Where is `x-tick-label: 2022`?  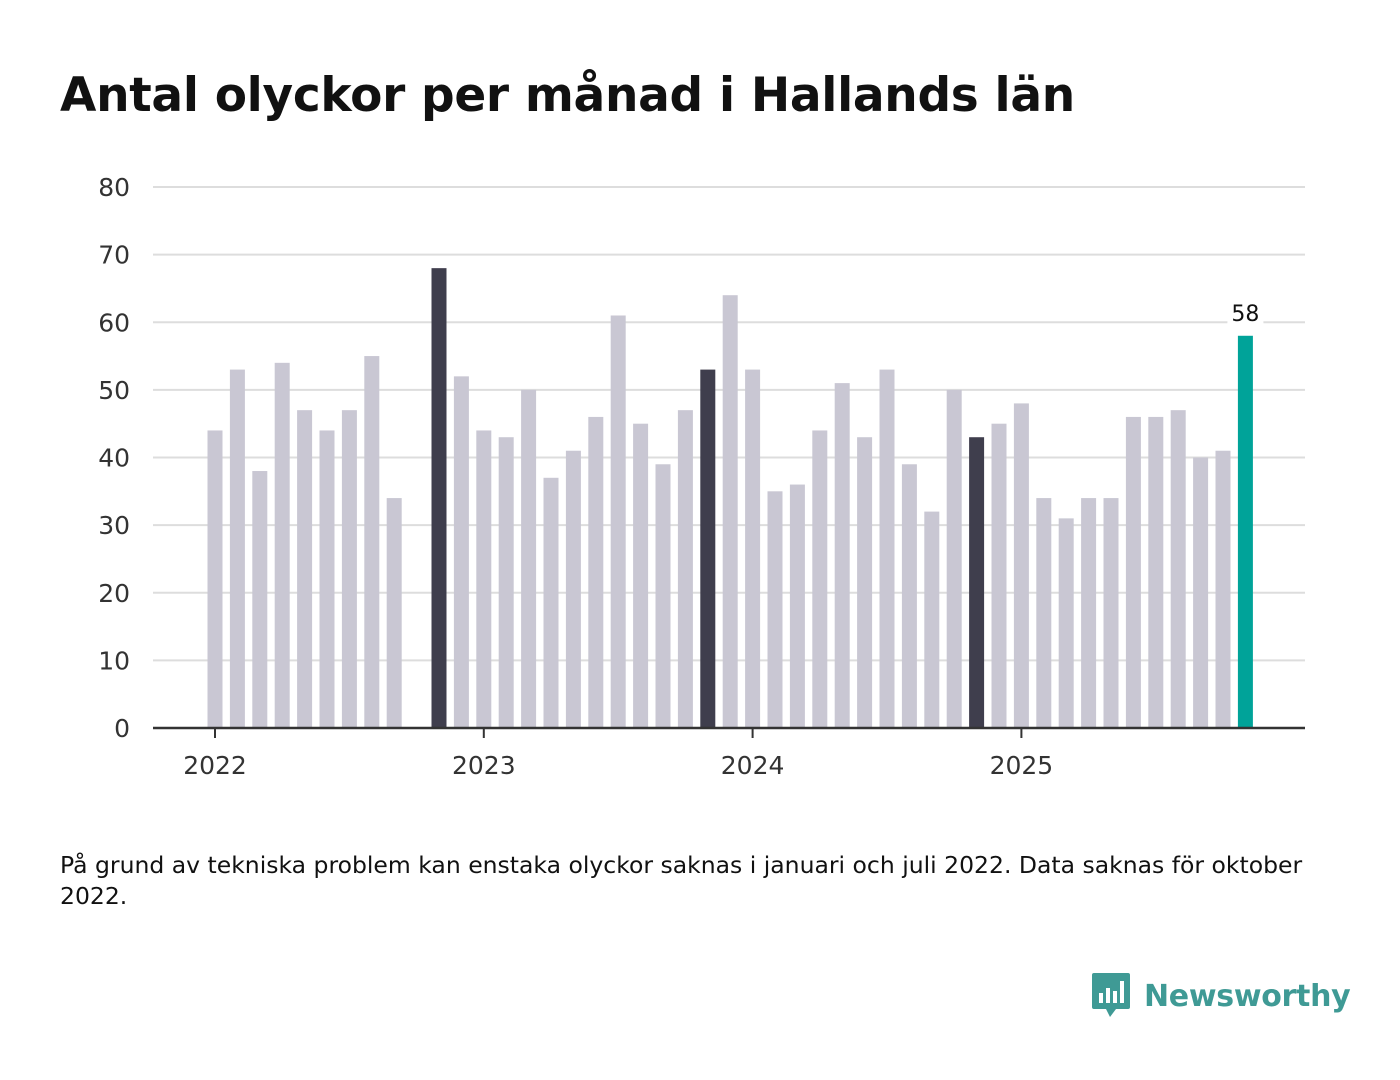
x-tick-label: 2022 is located at coordinates (215, 765).